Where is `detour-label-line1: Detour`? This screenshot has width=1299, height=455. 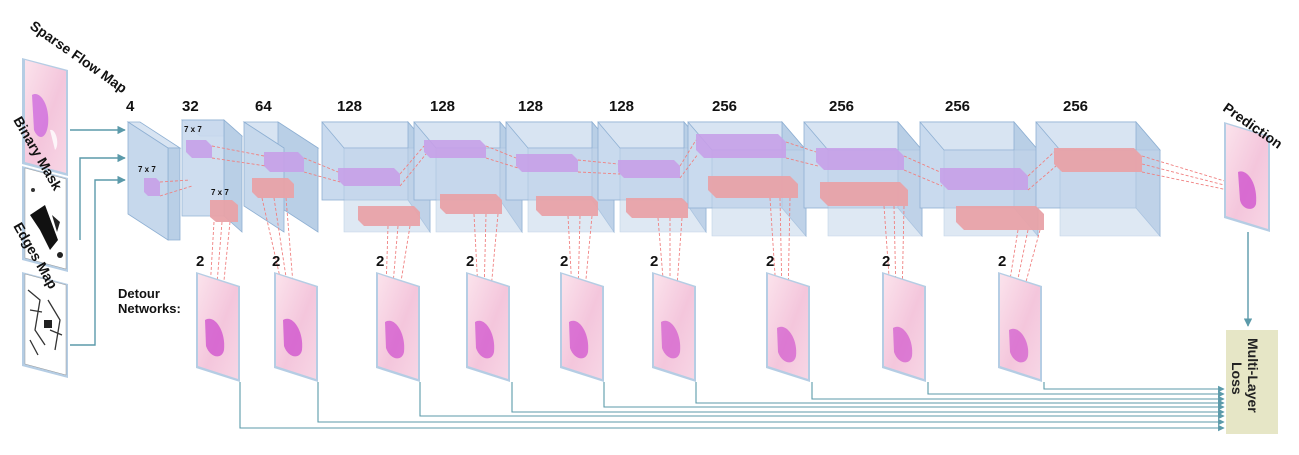 detour-label-line1: Detour is located at coordinates (139, 293).